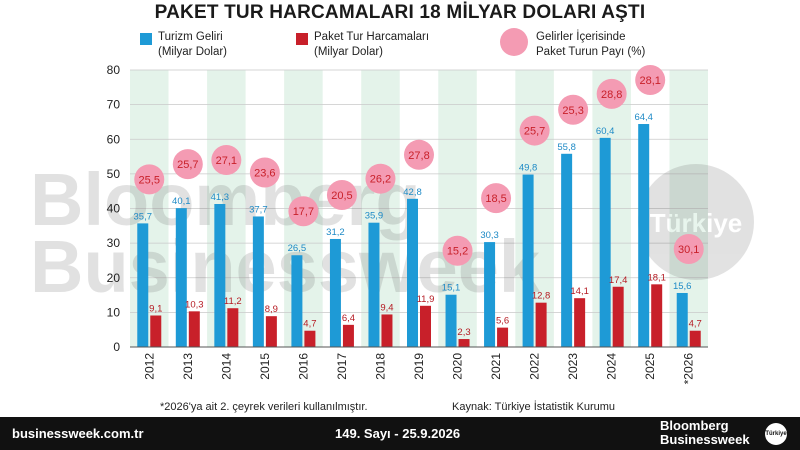 This screenshot has width=800, height=450. Describe the element at coordinates (386, 307) in the screenshot. I see `label-paket-tur: 9,4` at that location.